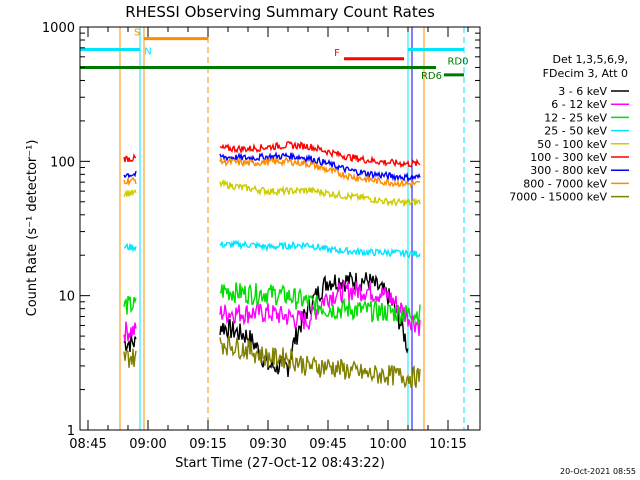  What do you see at coordinates (585, 73) in the screenshot?
I see `legend-header-line-2: FDecim 3, Att 0` at bounding box center [585, 73].